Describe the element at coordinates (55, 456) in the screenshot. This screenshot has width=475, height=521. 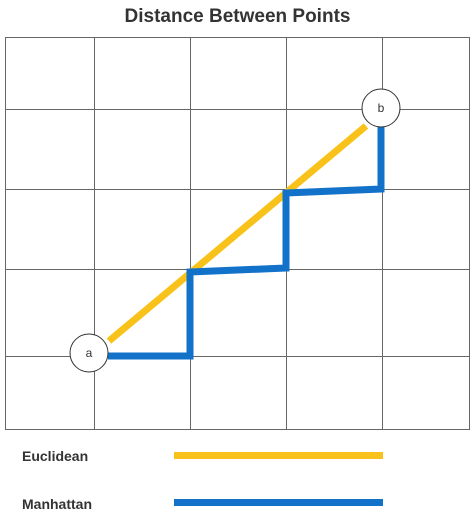
I see `legend-euclidean-label: Euclidean` at that location.